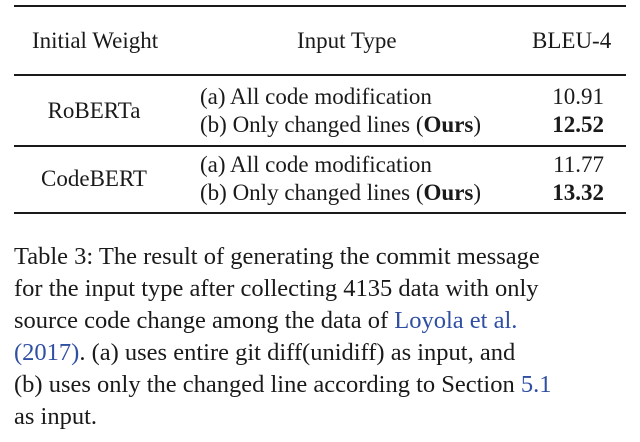  Describe the element at coordinates (94, 178) in the screenshot. I see `weight-codebert: CodeBERT` at that location.